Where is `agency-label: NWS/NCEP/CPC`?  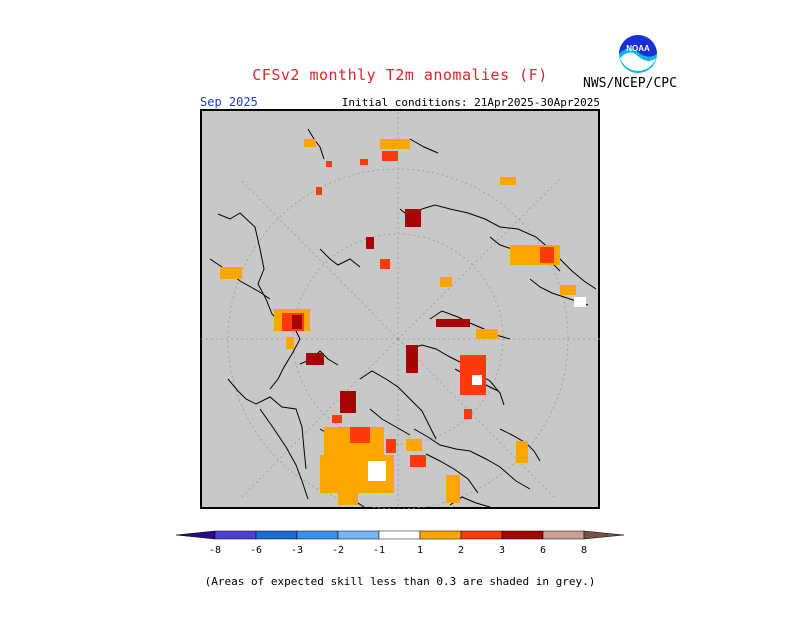
agency-label: NWS/NCEP/CPC is located at coordinates (630, 83).